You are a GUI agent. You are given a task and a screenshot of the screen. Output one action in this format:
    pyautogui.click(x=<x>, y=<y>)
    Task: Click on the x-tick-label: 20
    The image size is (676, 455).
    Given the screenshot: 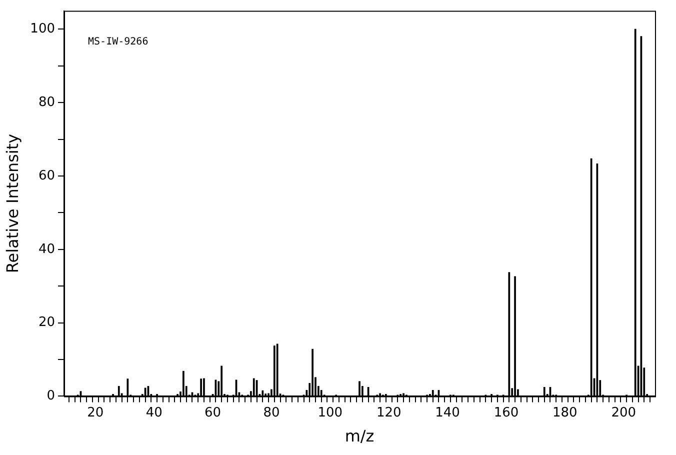 What is the action you would take?
    pyautogui.click(x=95, y=412)
    